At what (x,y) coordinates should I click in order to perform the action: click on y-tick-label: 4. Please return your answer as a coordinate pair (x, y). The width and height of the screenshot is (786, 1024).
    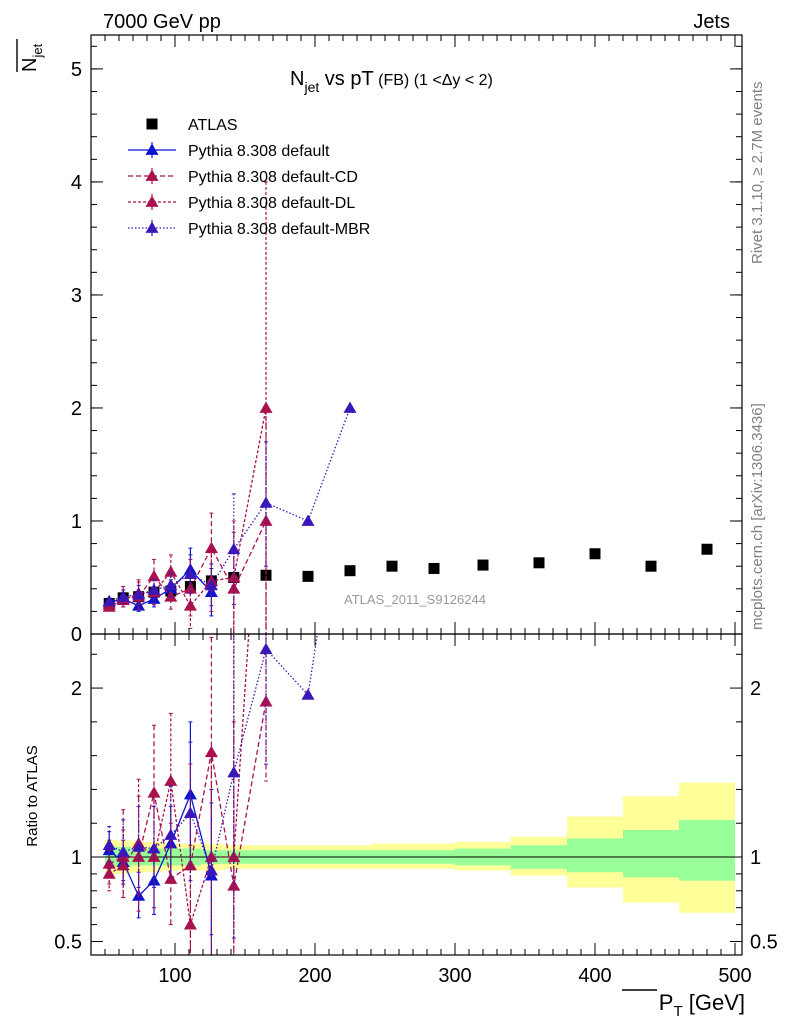
    Looking at the image, I should click on (76, 183).